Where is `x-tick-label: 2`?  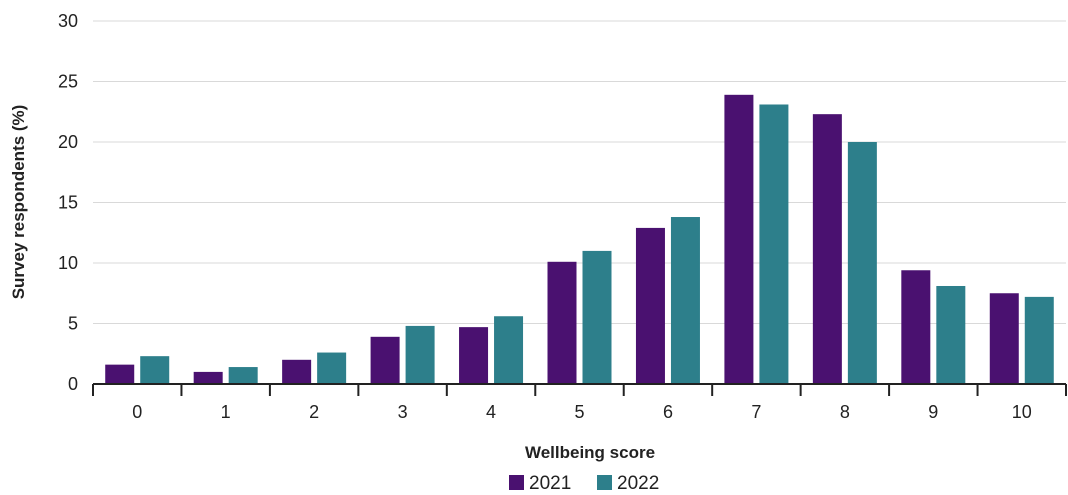
x-tick-label: 2 is located at coordinates (314, 412).